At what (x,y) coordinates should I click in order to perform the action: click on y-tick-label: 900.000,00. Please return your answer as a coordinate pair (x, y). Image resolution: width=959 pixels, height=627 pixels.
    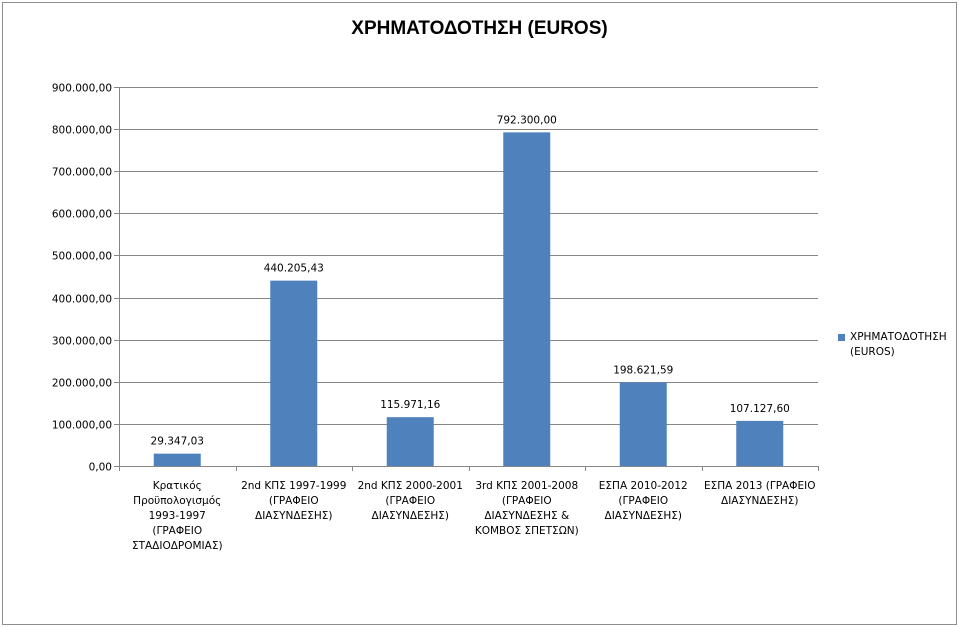
    Looking at the image, I should click on (82, 89).